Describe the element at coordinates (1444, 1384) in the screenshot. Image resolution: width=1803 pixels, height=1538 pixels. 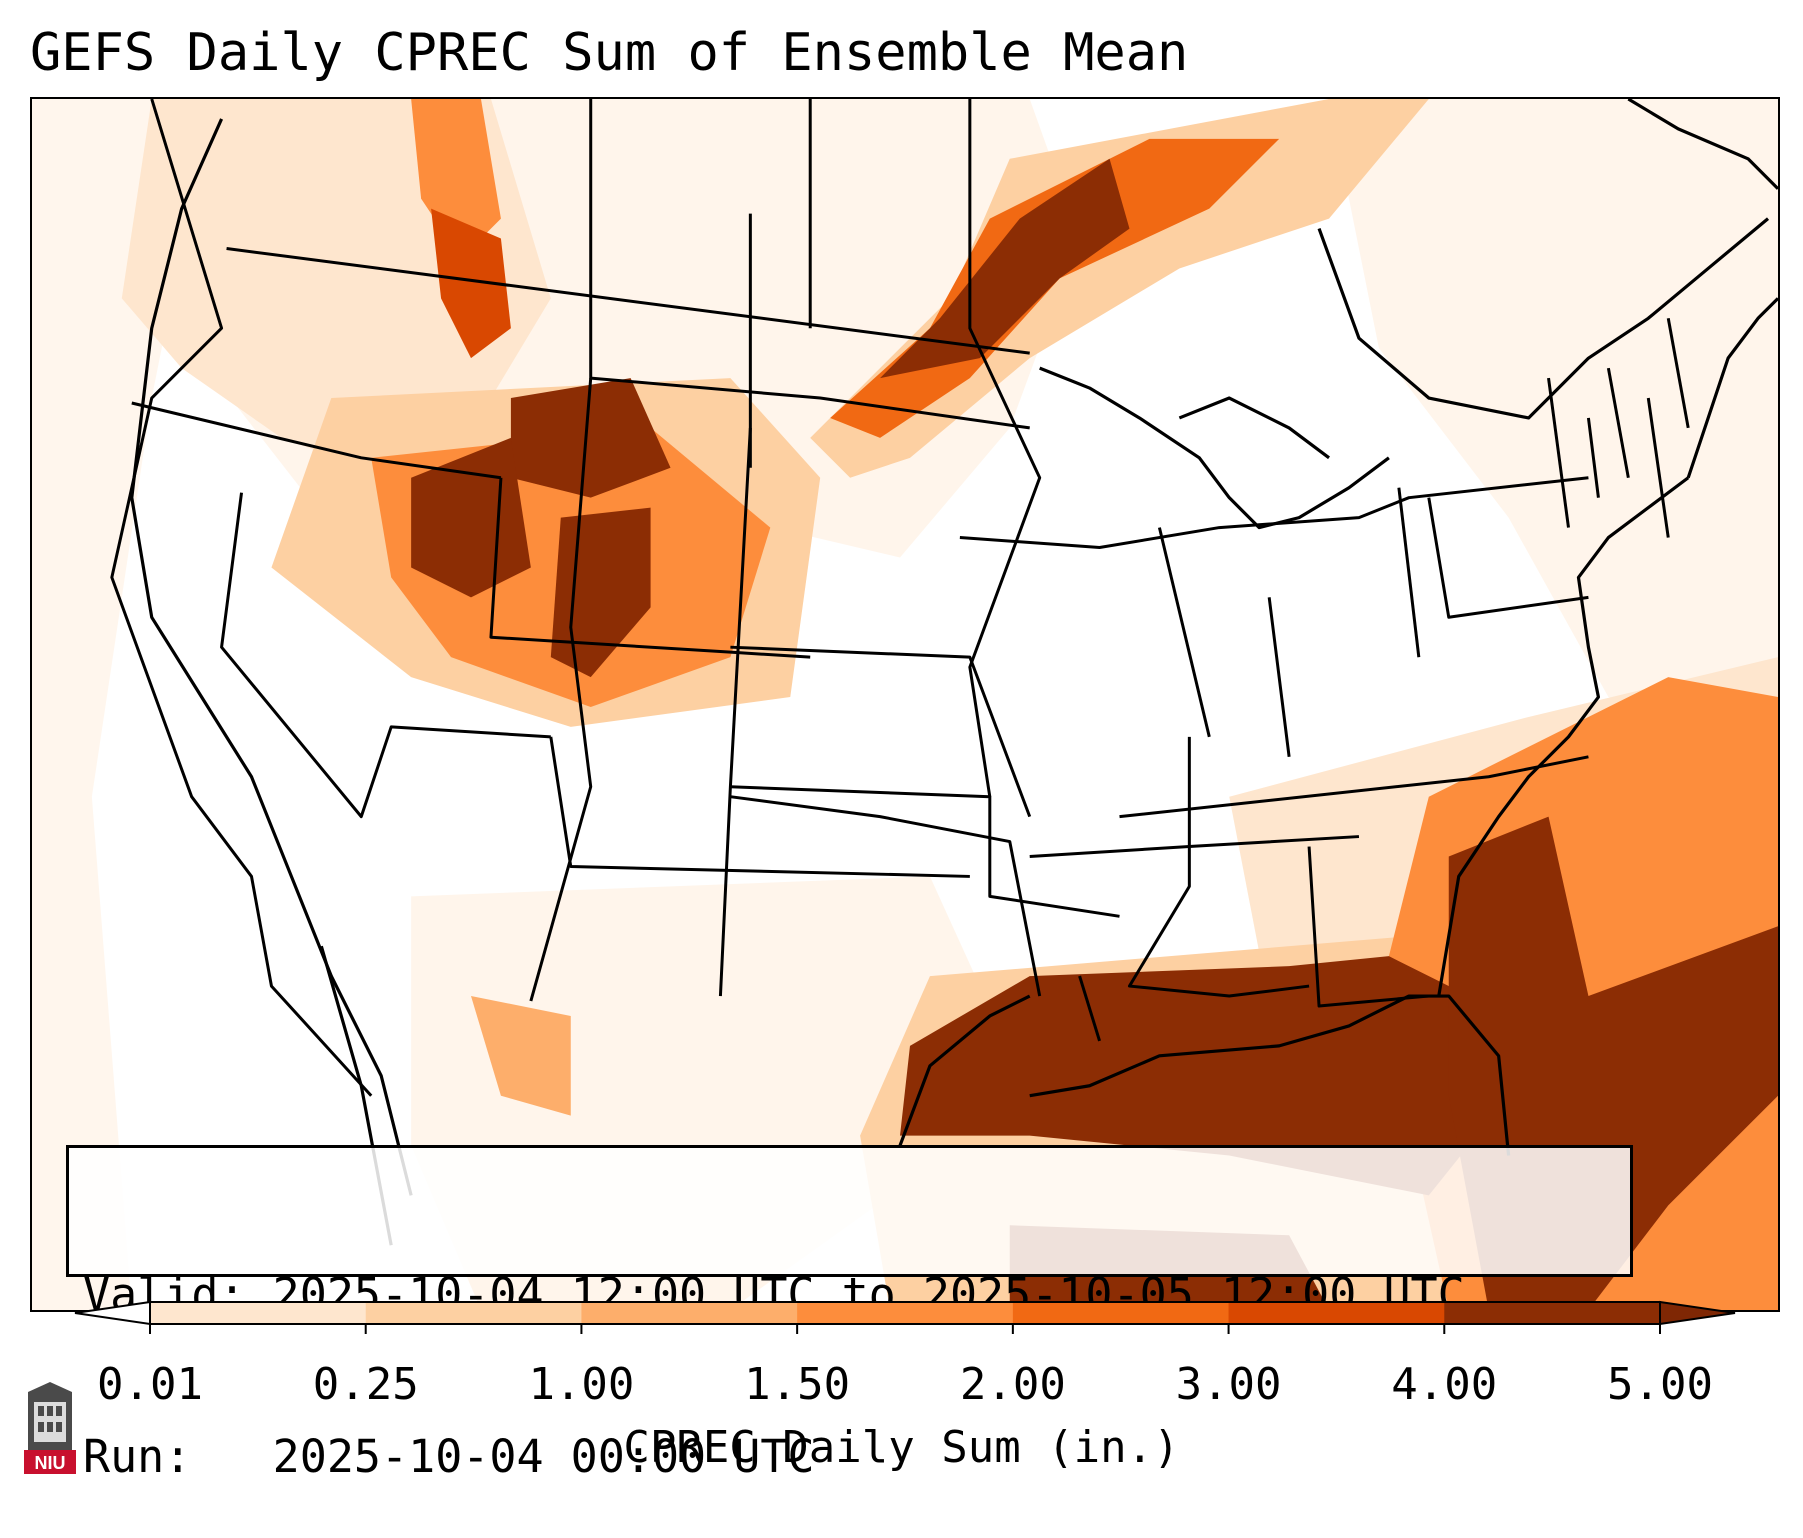
I see `colorbar-tick-label: 4.00` at that location.